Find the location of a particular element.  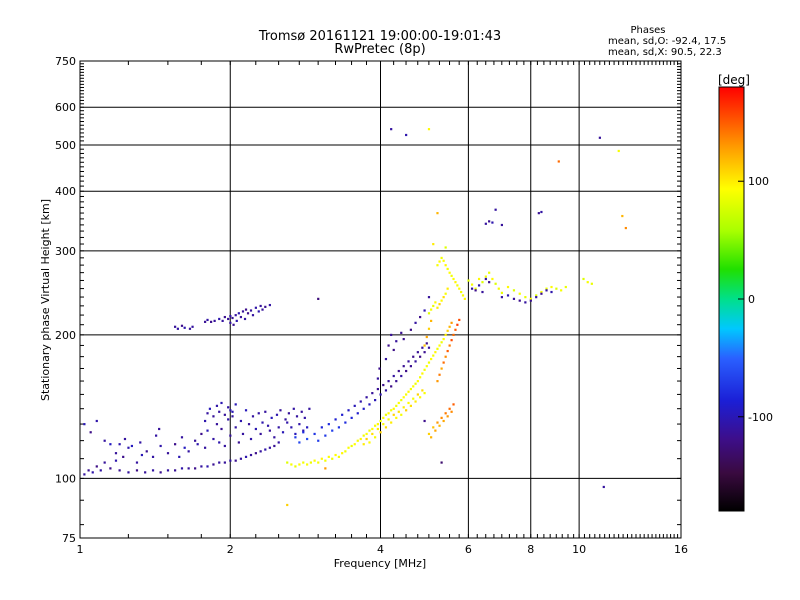

chart-subtitle: RwPretec (8p) is located at coordinates (379, 49).